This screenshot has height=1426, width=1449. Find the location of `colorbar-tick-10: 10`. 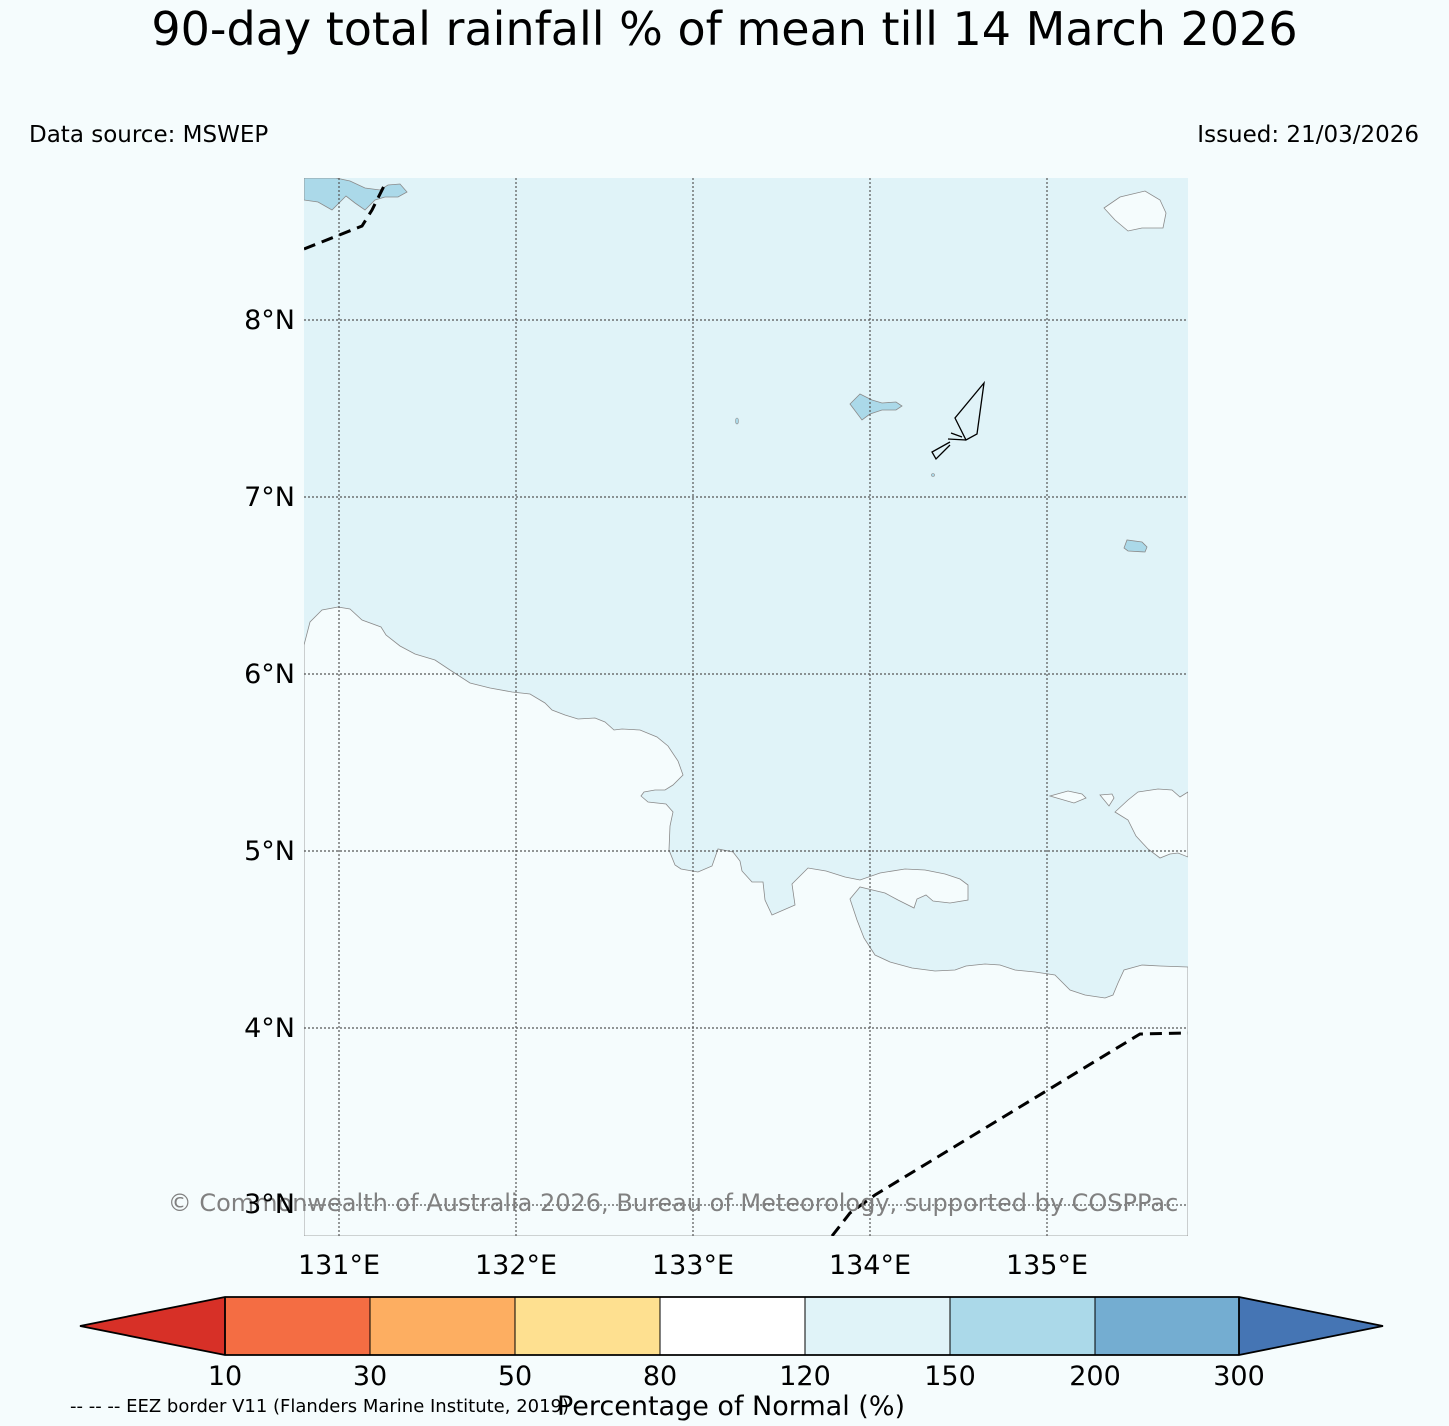

colorbar-tick-10: 10 is located at coordinates (225, 1376).